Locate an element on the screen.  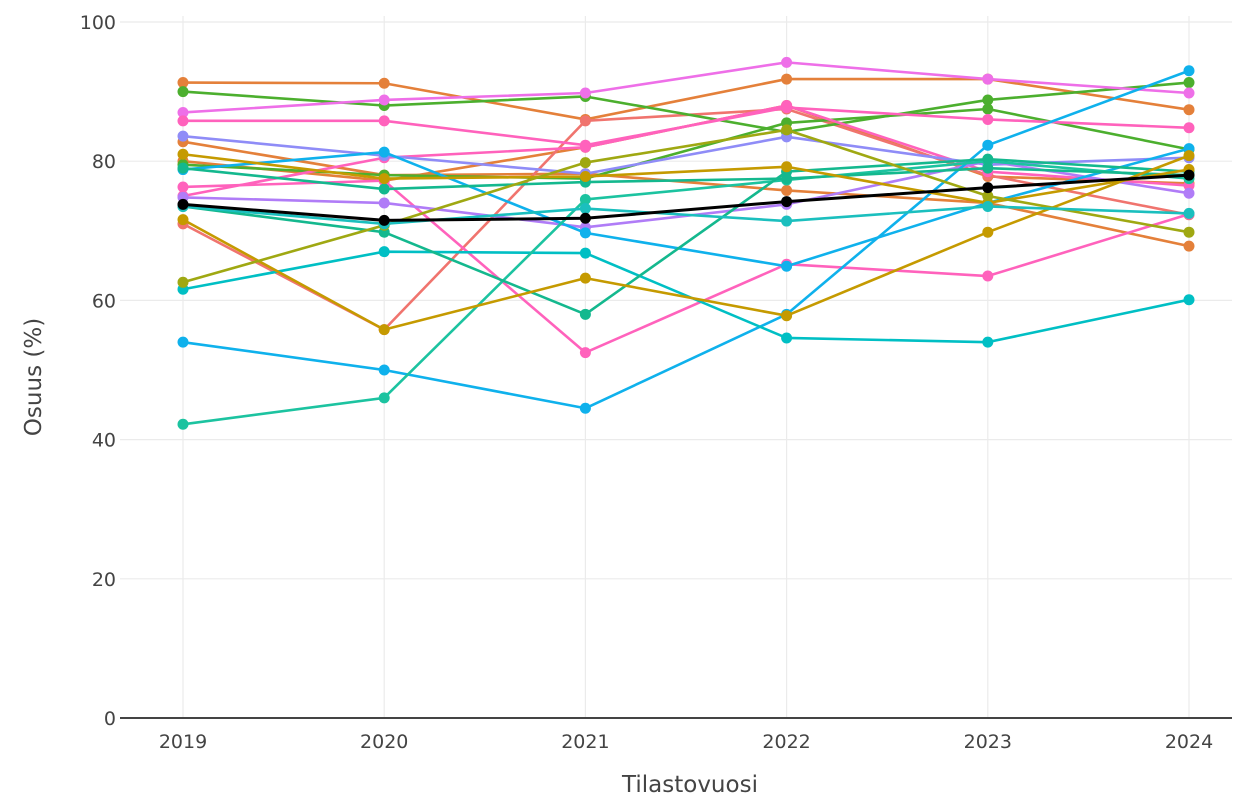
y-tick-label: 100 is located at coordinates (98, 23).